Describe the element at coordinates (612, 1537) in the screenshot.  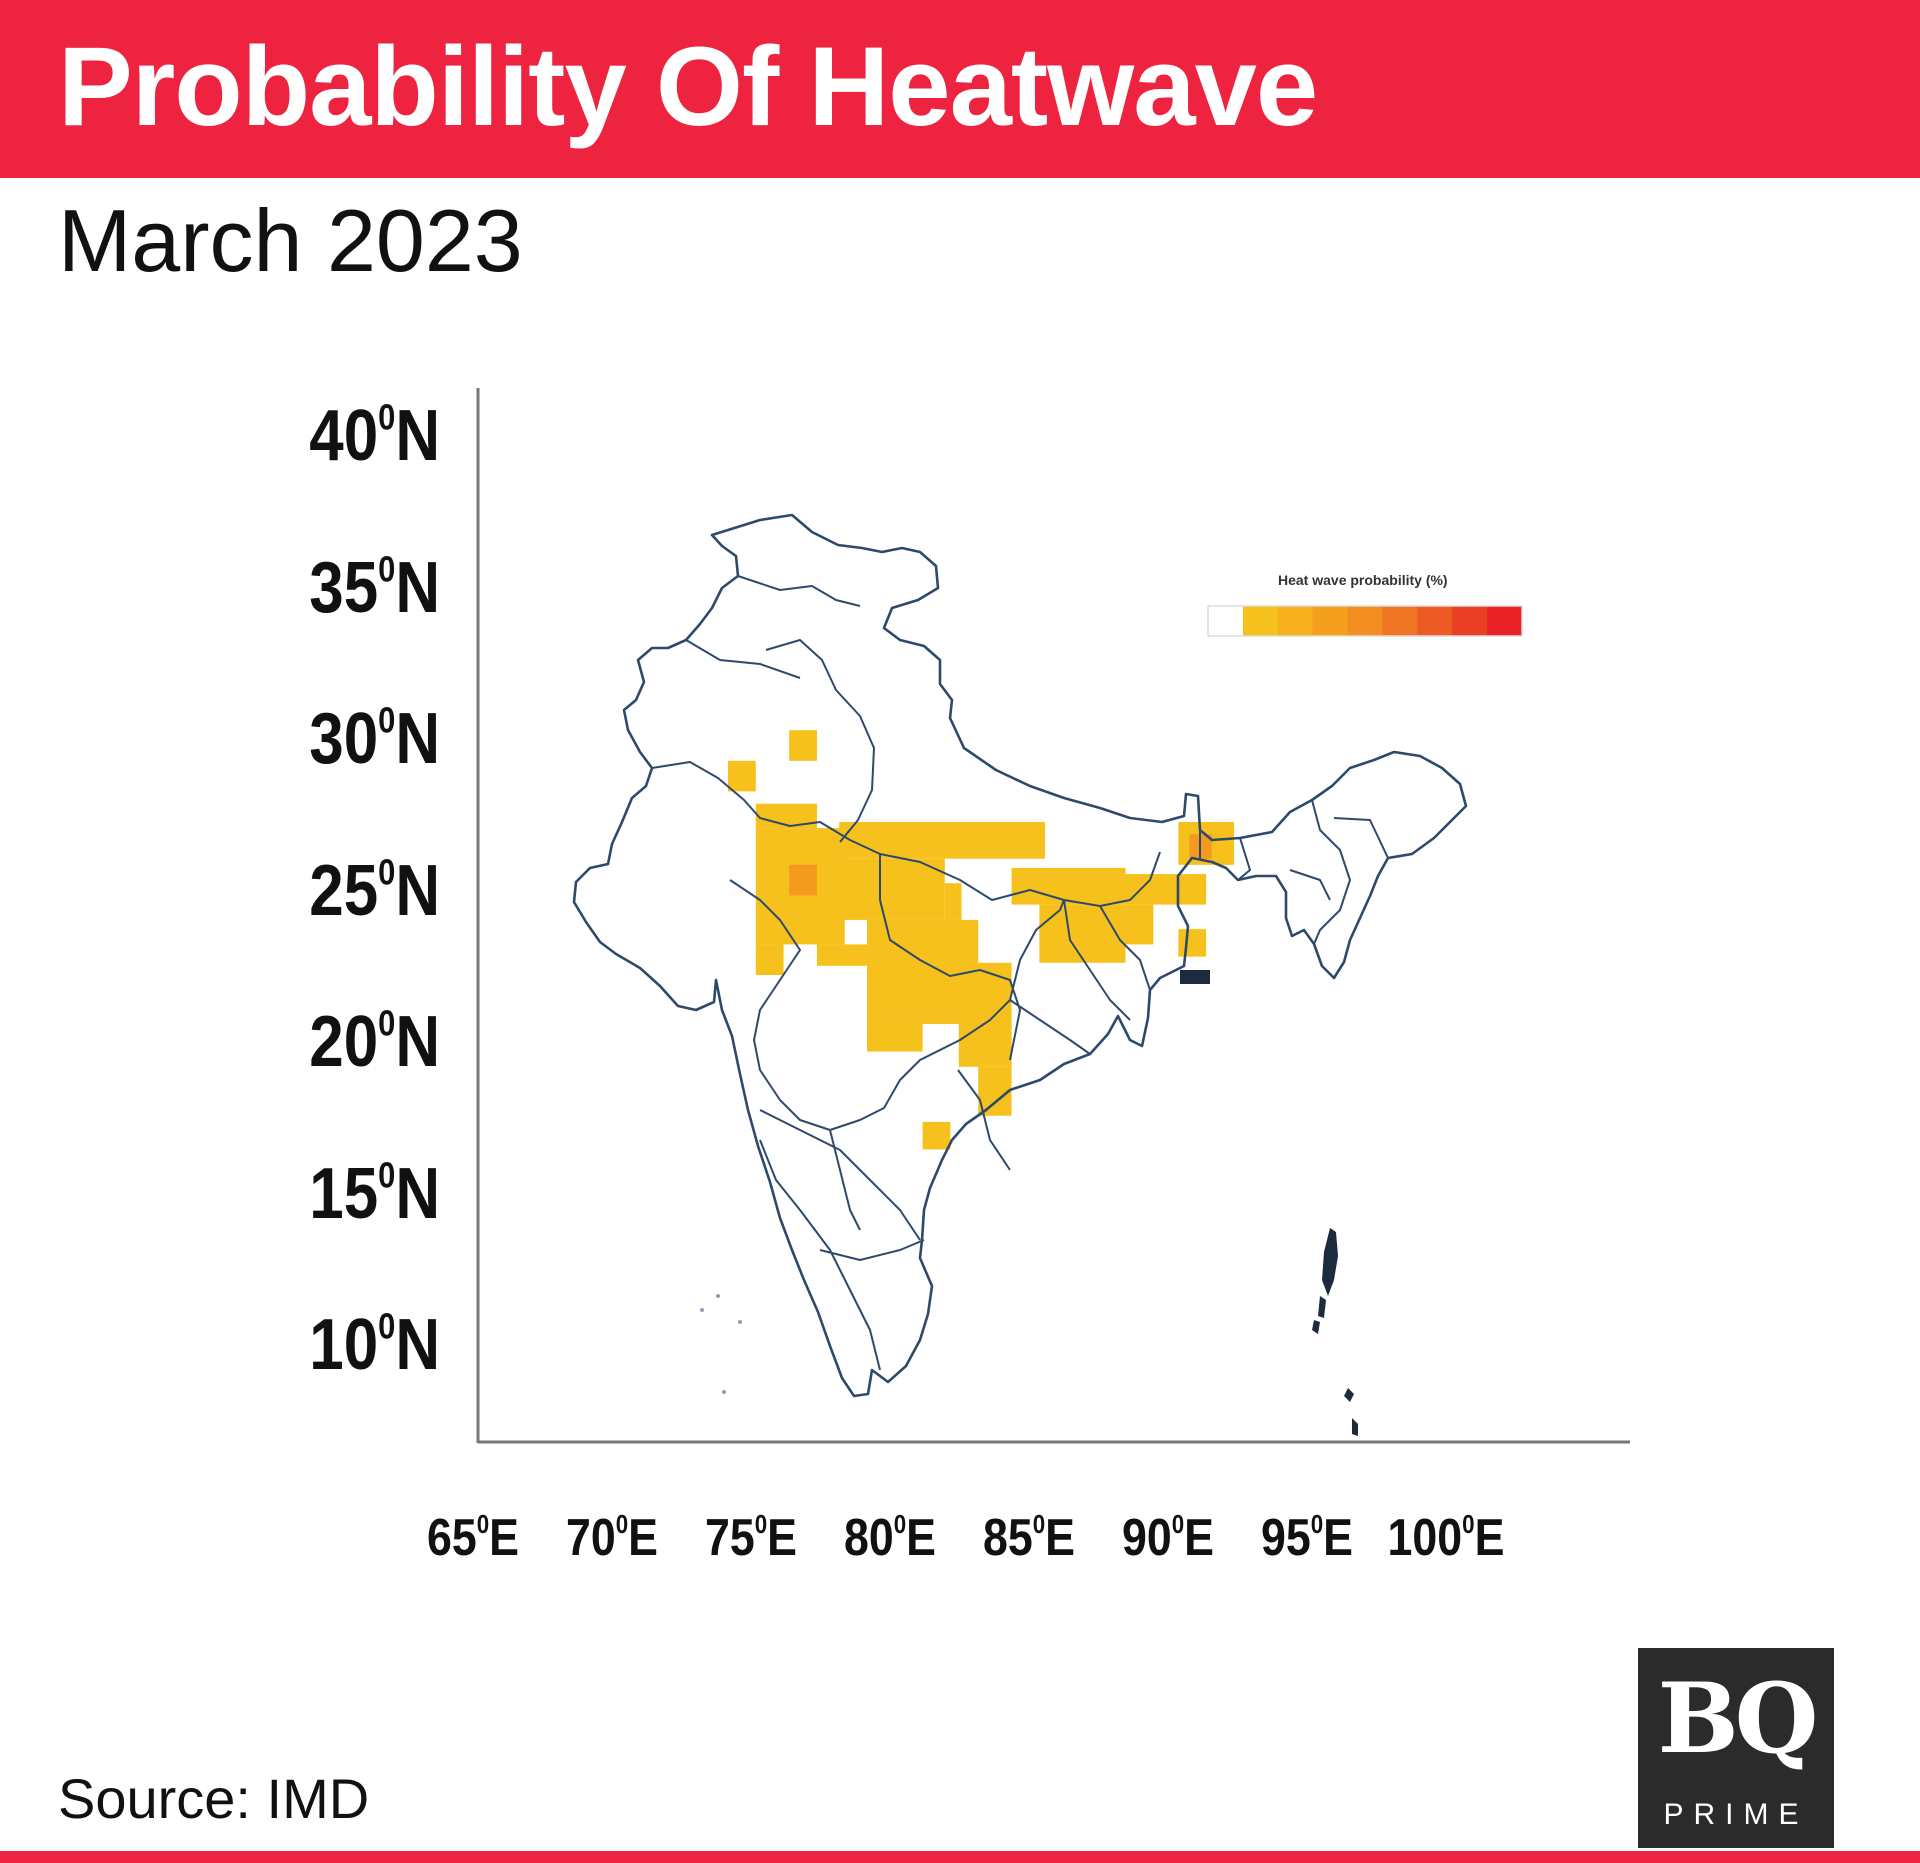
I see `x-tick-label: 700E` at that location.